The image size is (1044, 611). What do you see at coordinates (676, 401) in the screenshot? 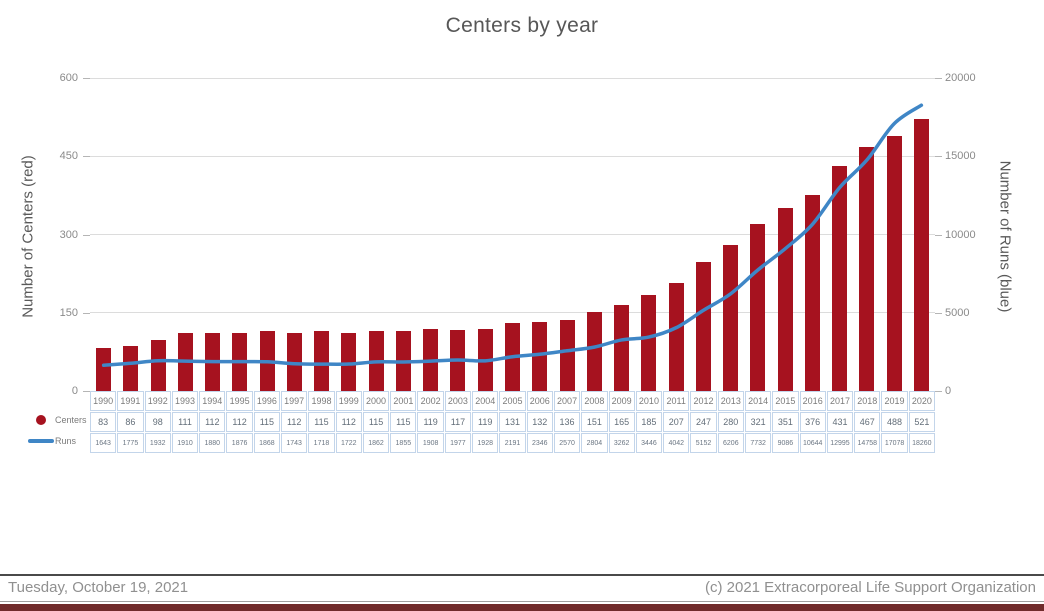
I see `table-cell-years: 2011` at bounding box center [676, 401].